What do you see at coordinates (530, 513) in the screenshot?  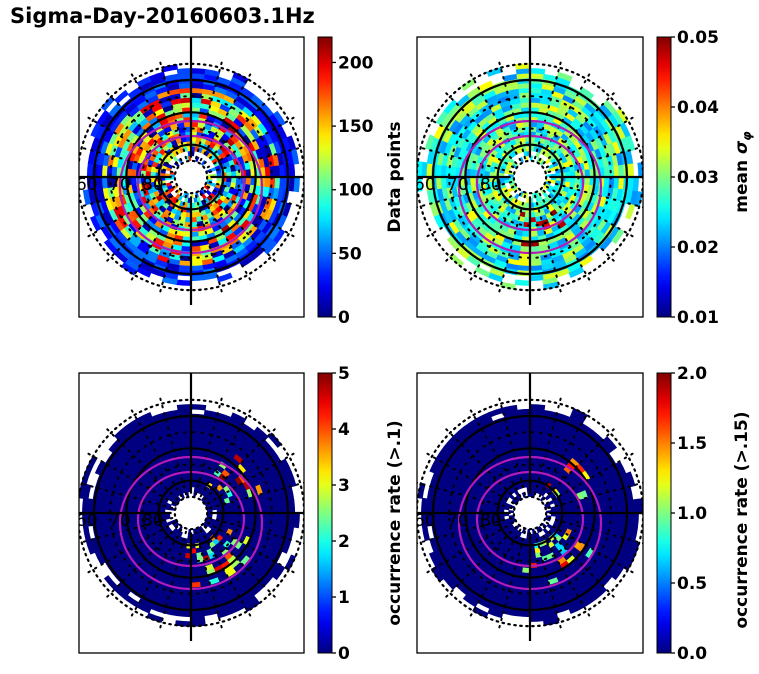 I see `dotted-lat-circle` at bounding box center [530, 513].